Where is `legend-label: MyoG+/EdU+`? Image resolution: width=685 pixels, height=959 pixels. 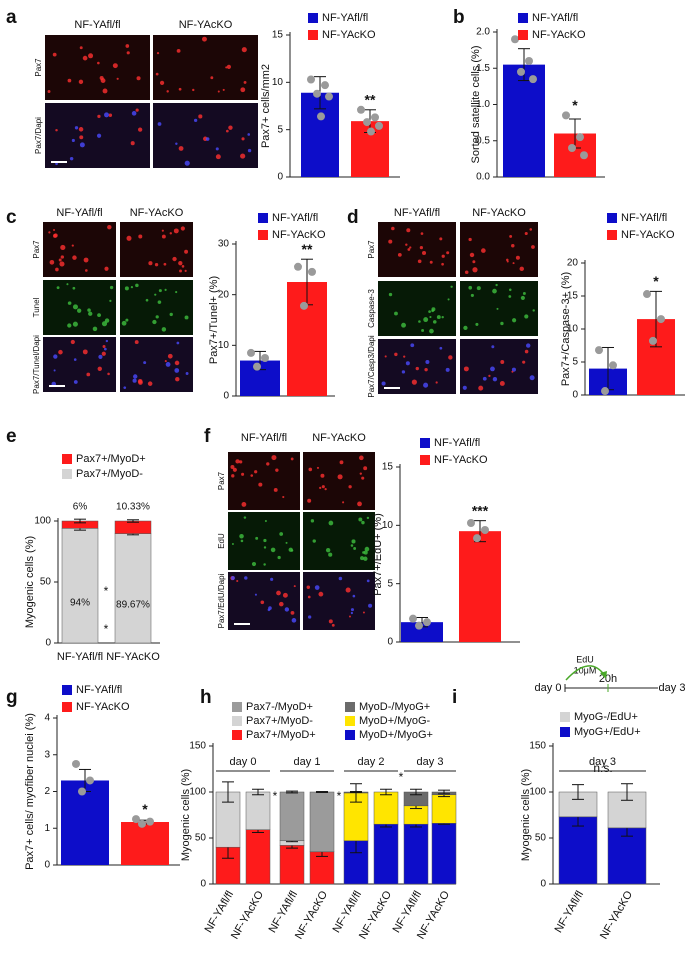
legend-label: MyoG+/EdU+ is located at coordinates (607, 732).